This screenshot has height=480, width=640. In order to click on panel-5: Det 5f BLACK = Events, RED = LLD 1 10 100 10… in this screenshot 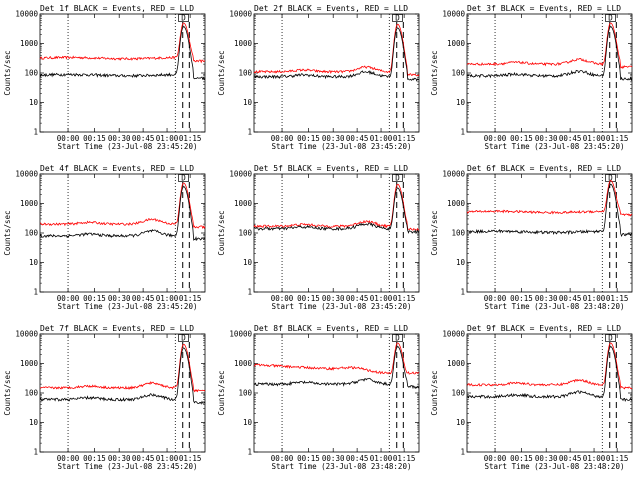, I will do `click(318, 237)`.